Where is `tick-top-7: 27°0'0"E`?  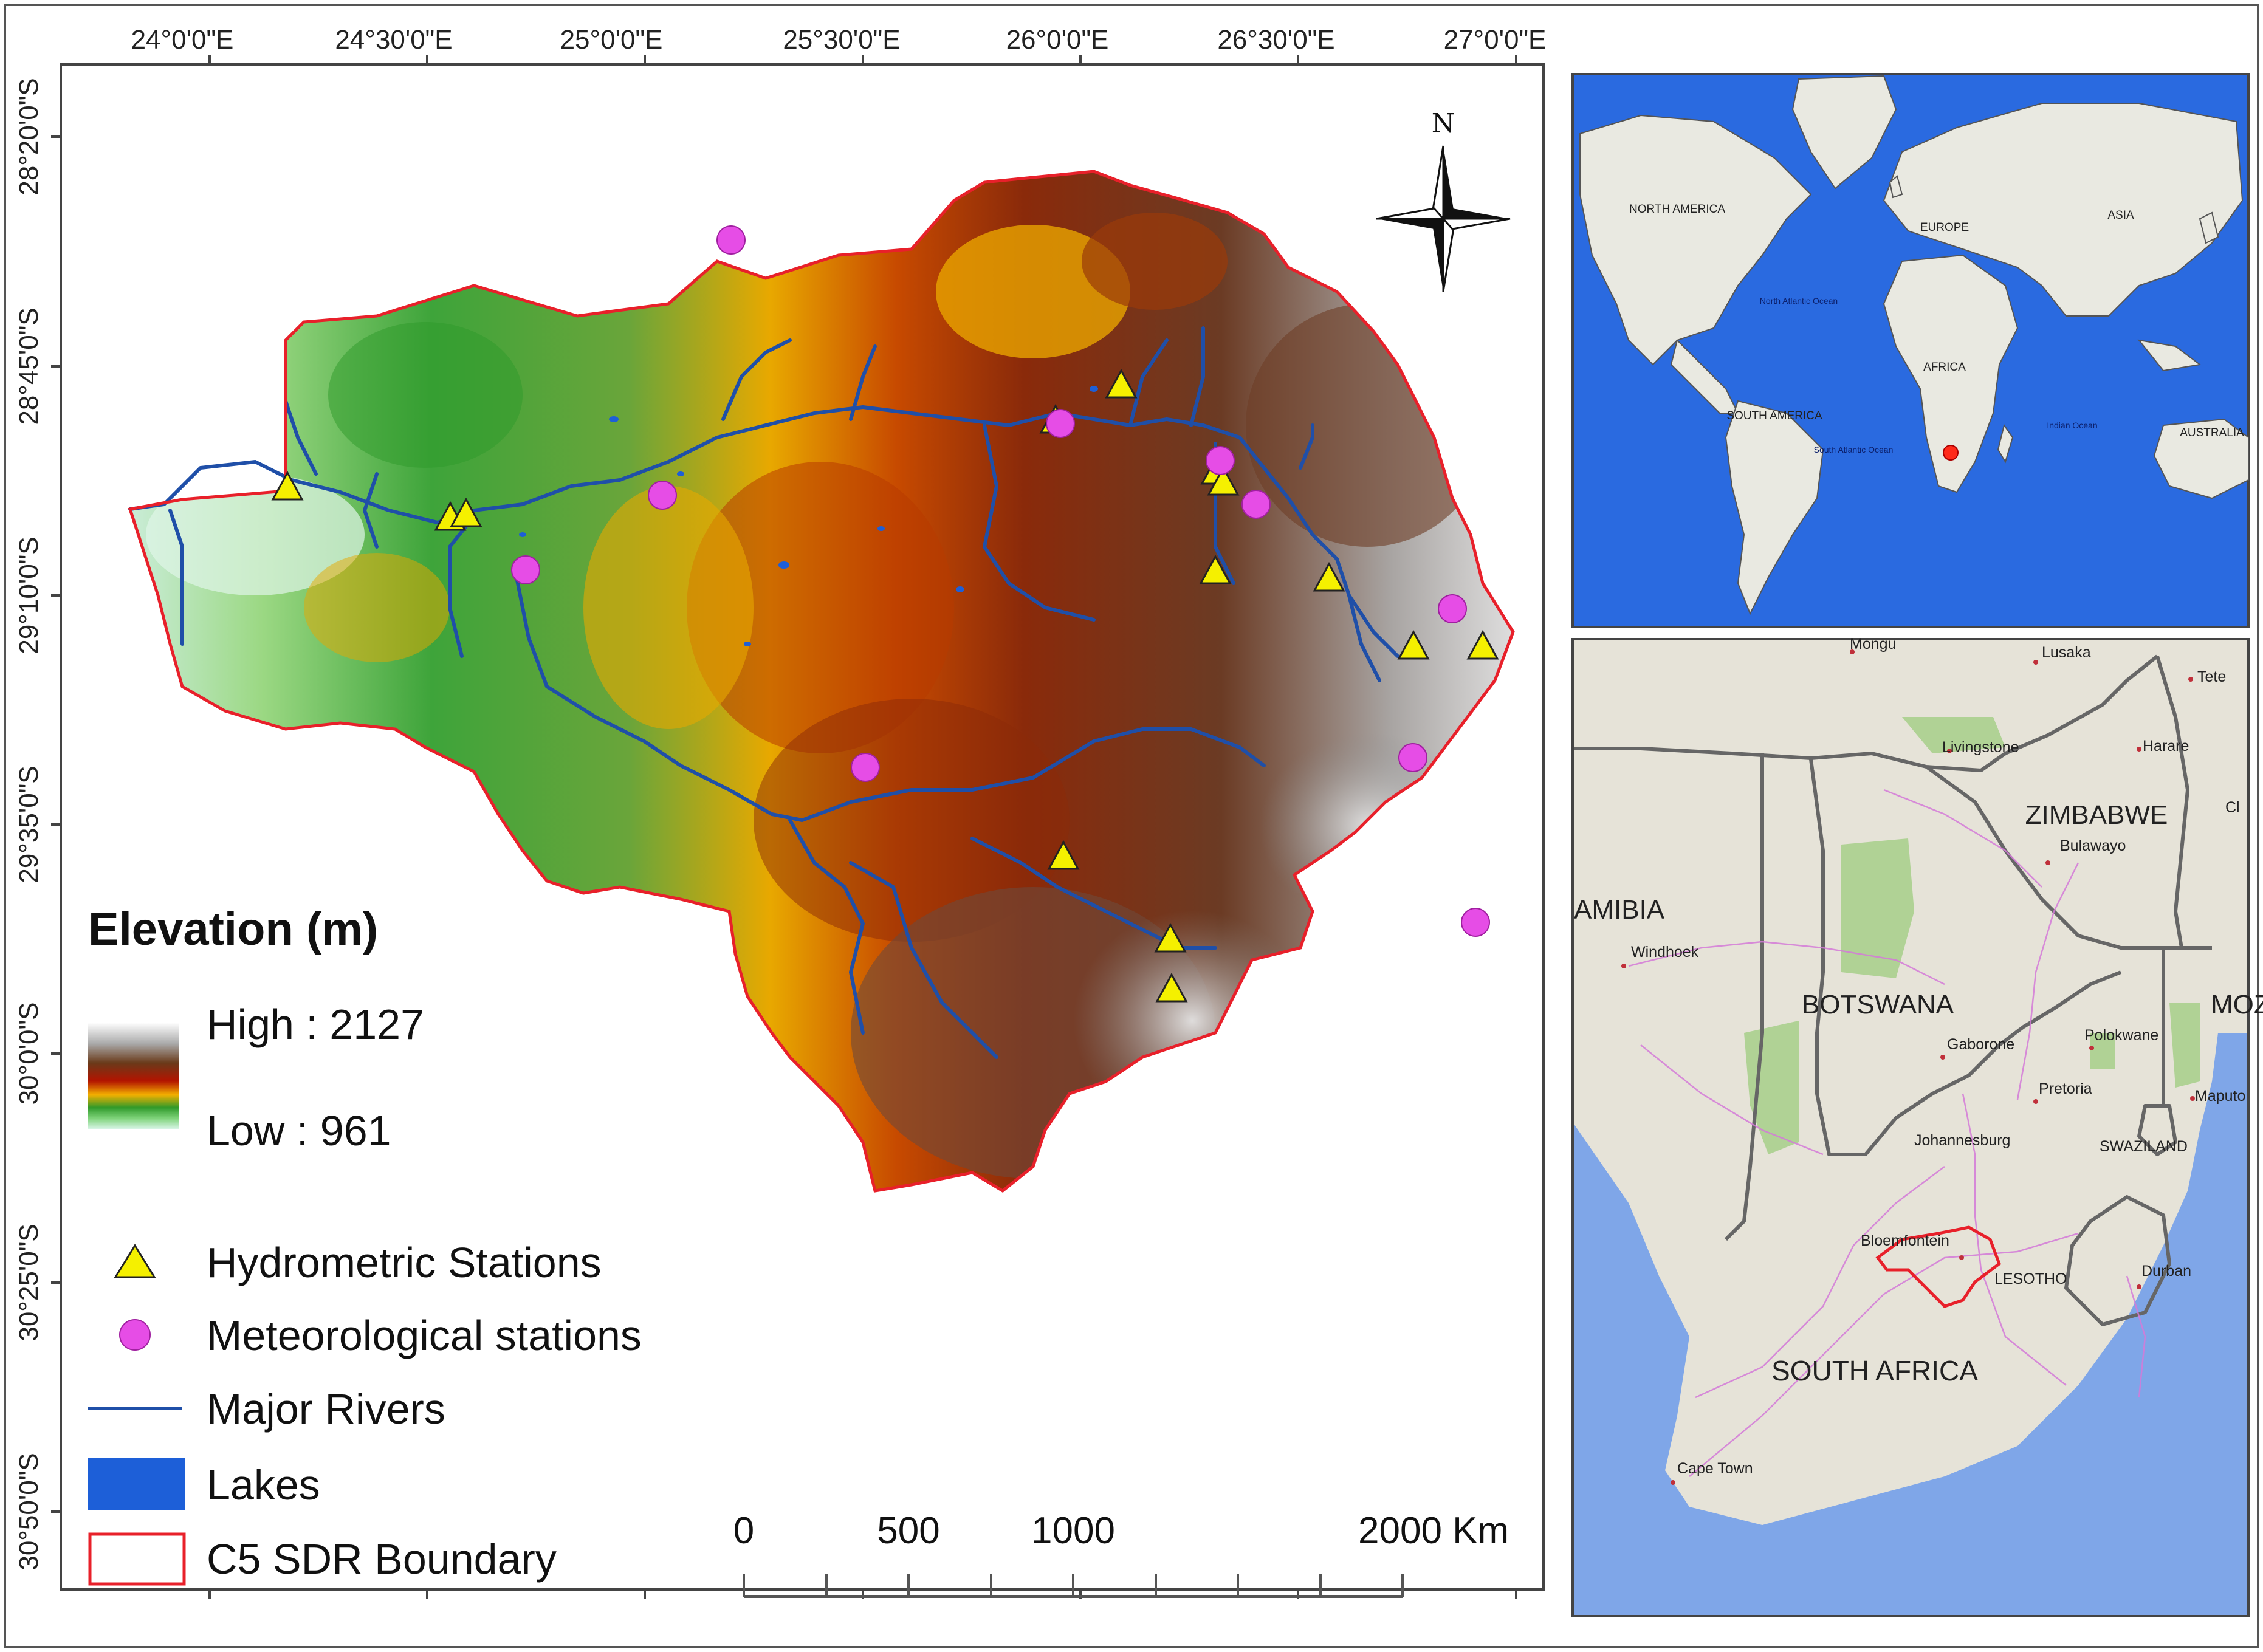
tick-top-7: 27°0'0"E is located at coordinates (1496, 40).